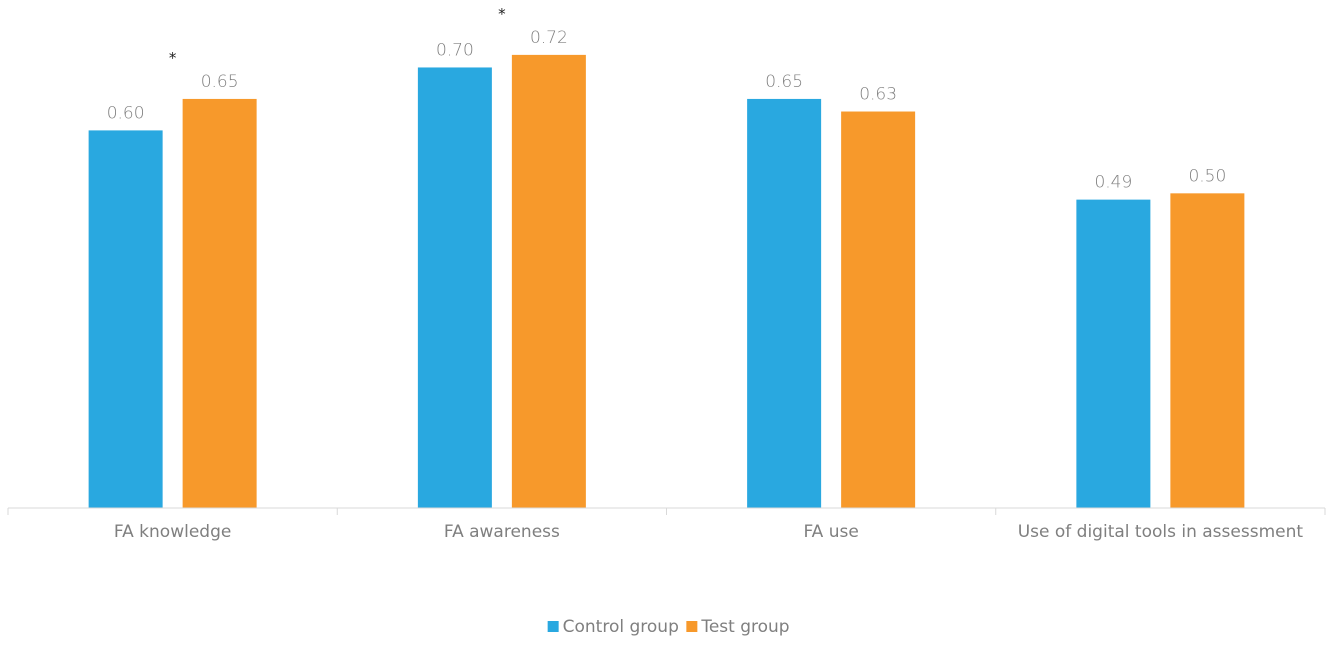 Image resolution: width=1338 pixels, height=646 pixels. Describe the element at coordinates (337, 36) in the screenshot. I see `annotations-layer: **` at that location.